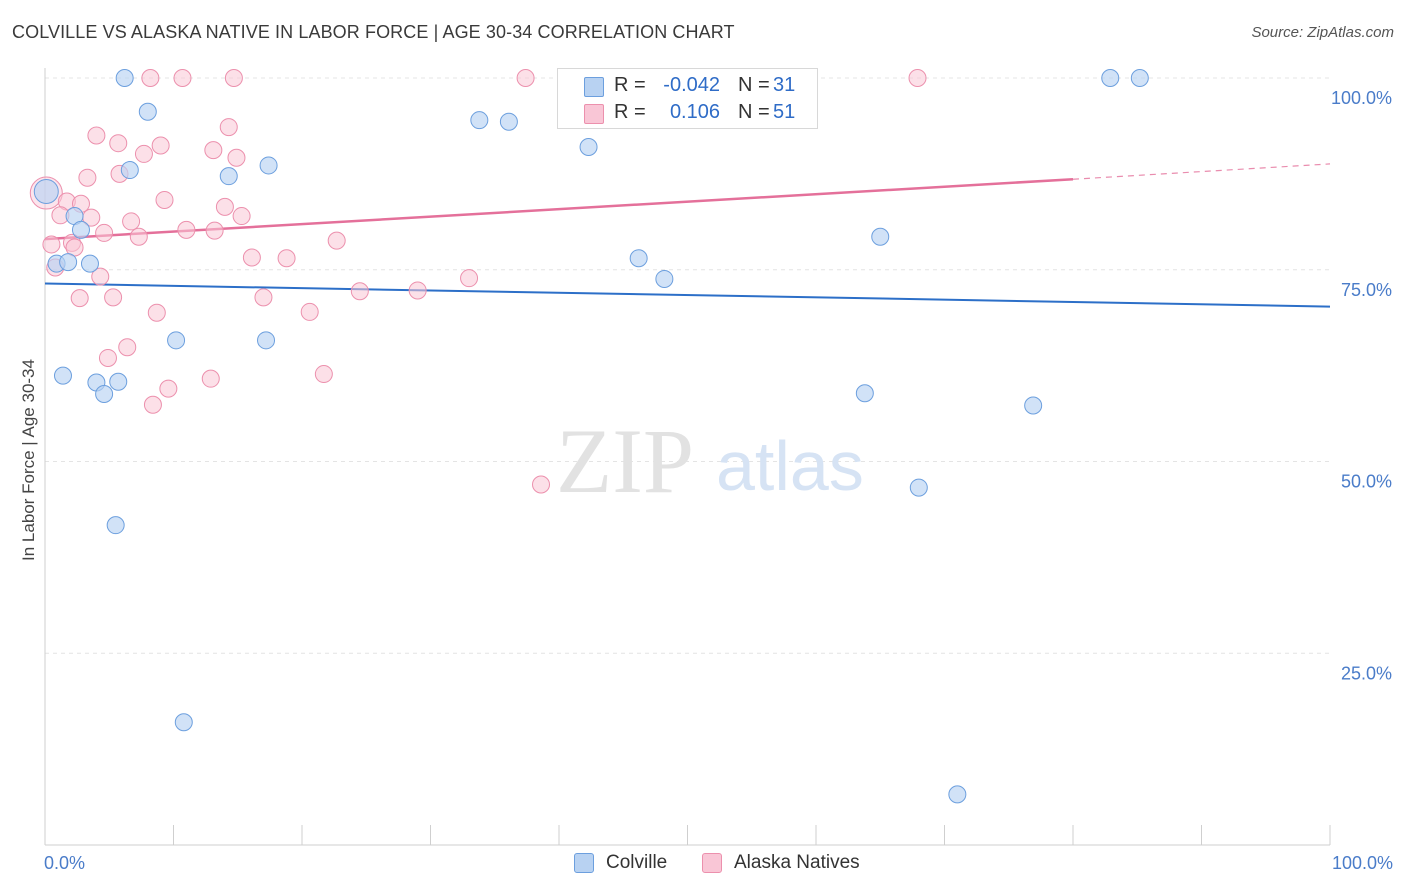 This screenshot has height=892, width=1406. I want to click on y-tick-label: 75.0%, so click(1366, 290).